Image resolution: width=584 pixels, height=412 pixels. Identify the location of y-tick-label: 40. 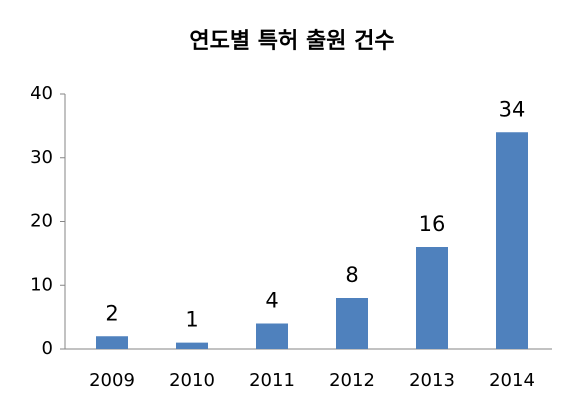
(41, 93).